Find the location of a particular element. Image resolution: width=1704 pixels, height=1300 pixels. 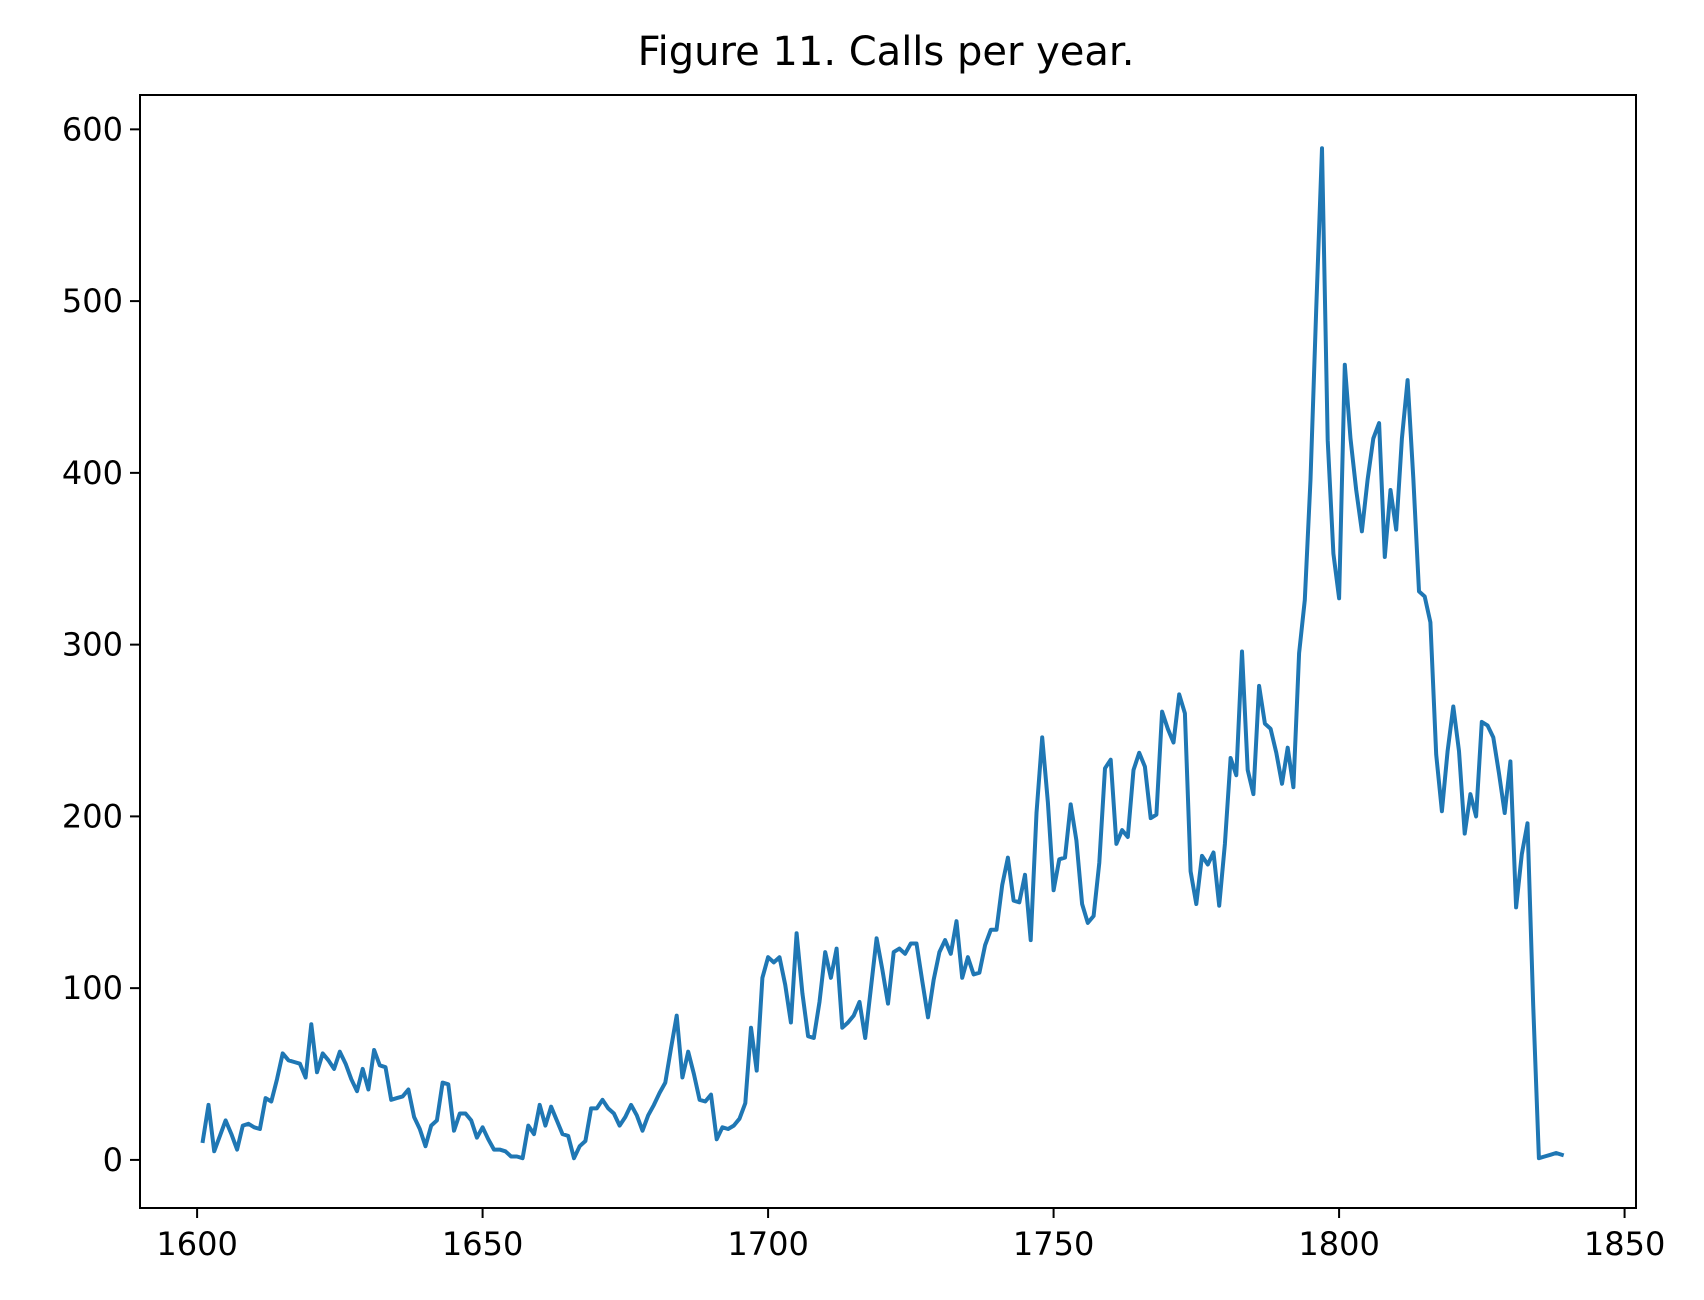

y-tick-label: 100 is located at coordinates (92, 988).